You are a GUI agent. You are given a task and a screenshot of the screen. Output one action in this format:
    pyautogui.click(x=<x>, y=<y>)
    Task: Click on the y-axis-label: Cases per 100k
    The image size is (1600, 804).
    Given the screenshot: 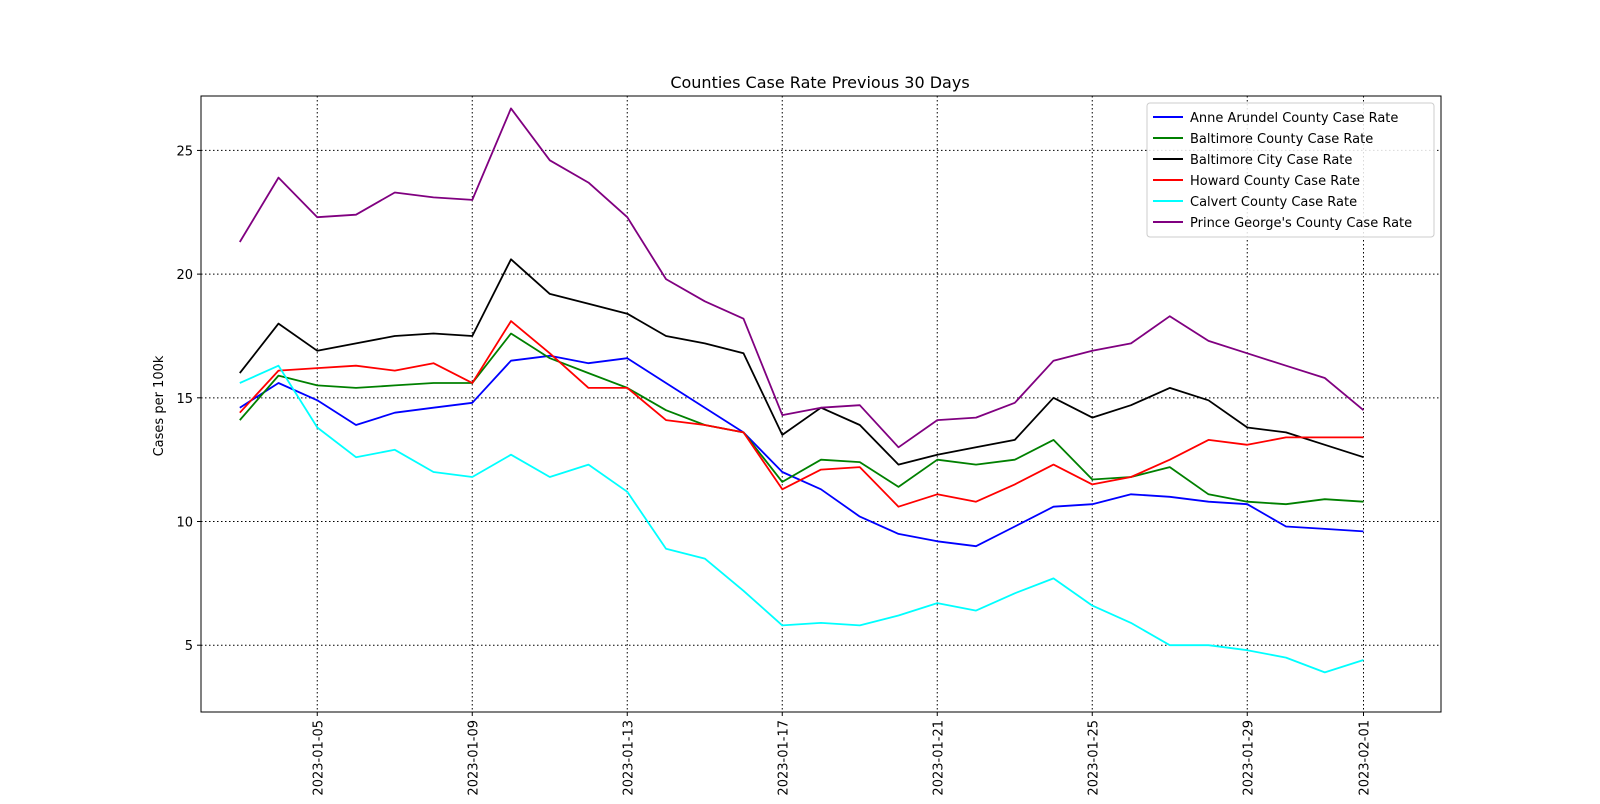 What is the action you would take?
    pyautogui.click(x=159, y=405)
    